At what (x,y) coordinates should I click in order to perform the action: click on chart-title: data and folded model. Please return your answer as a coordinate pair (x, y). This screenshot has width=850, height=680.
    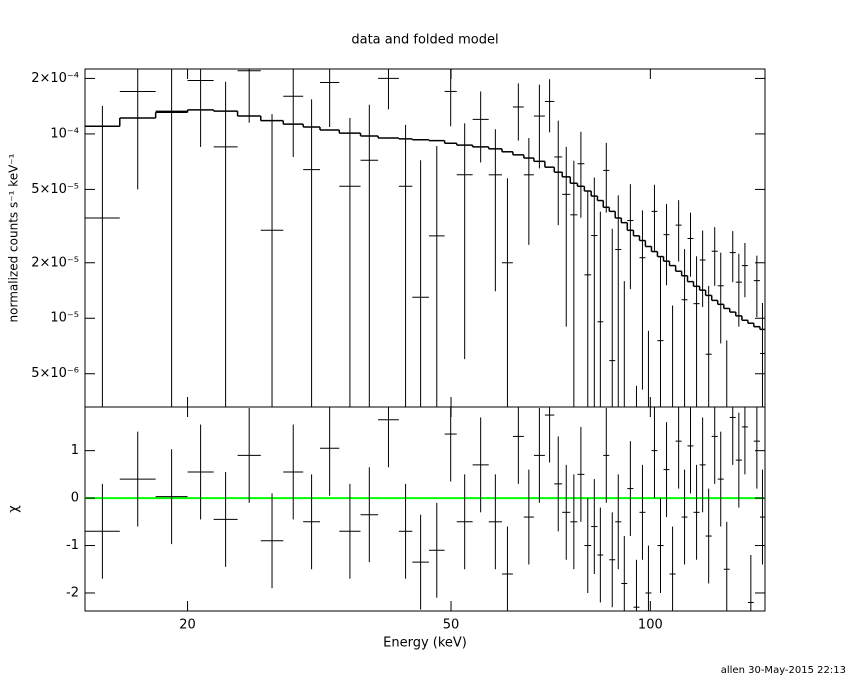
    Looking at the image, I should click on (424, 40).